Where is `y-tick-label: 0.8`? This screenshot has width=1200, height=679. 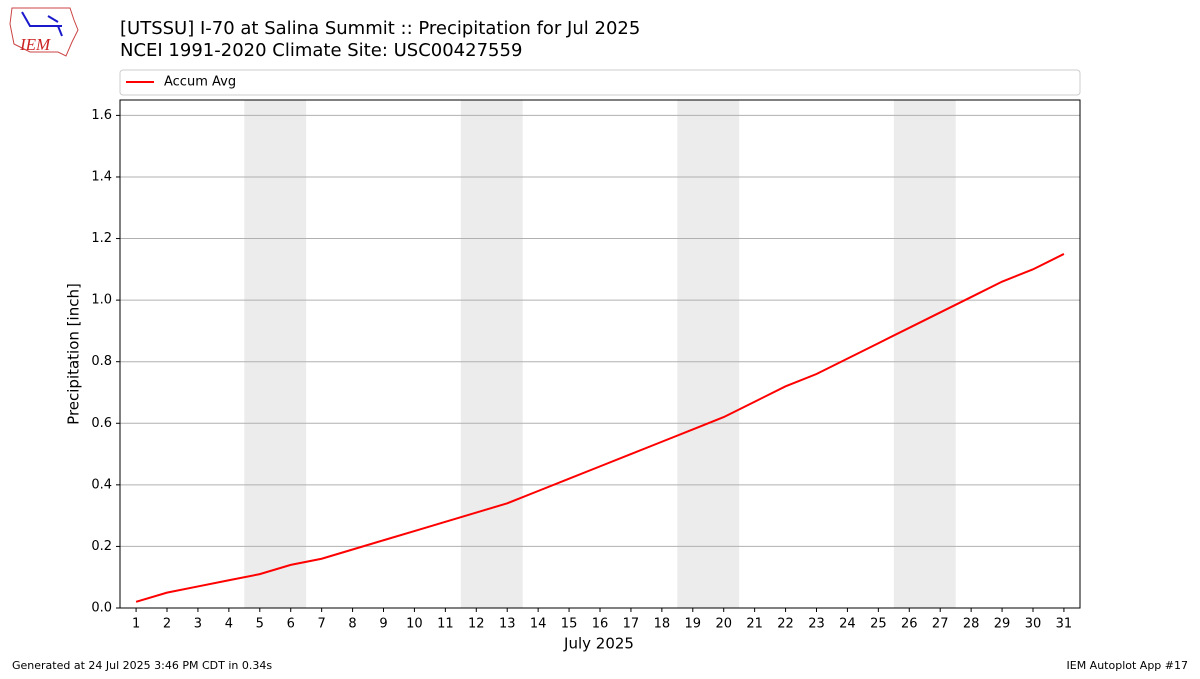 y-tick-label: 0.8 is located at coordinates (101, 361).